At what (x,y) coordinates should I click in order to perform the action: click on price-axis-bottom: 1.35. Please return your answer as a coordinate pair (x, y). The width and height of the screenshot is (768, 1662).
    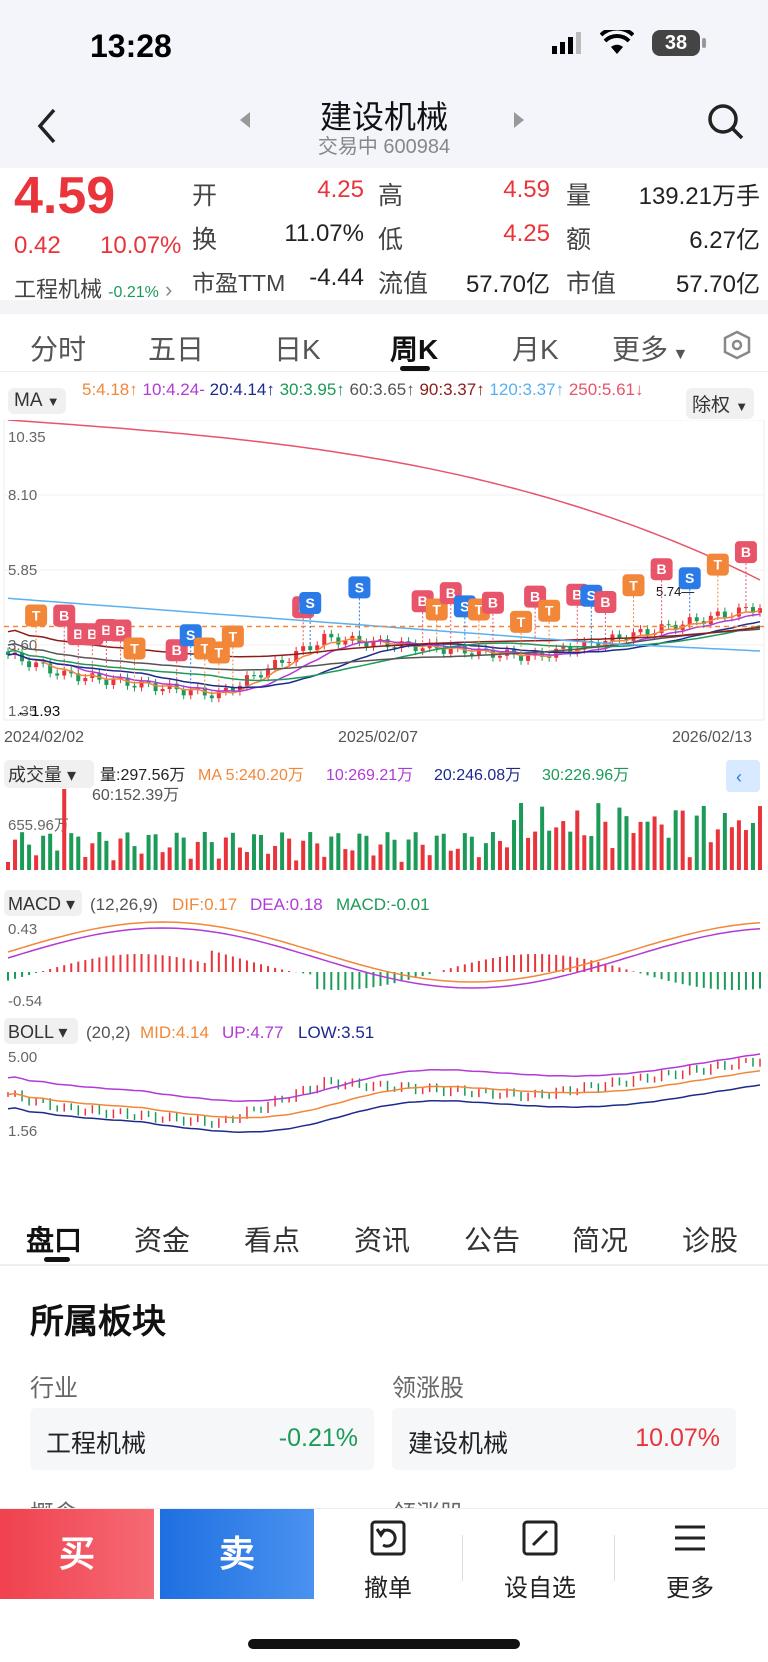
    Looking at the image, I should click on (22, 711).